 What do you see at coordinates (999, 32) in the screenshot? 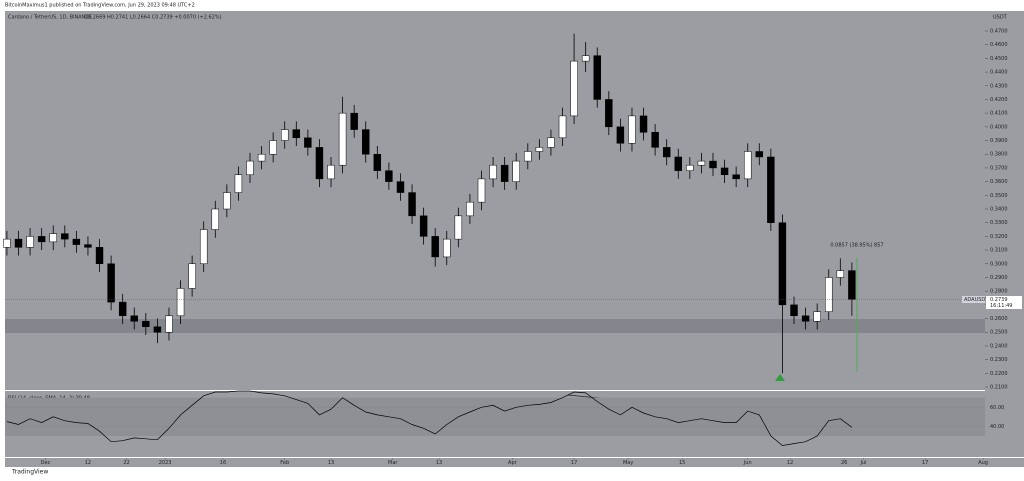
I see `y-tick-label: 0.4700` at bounding box center [999, 32].